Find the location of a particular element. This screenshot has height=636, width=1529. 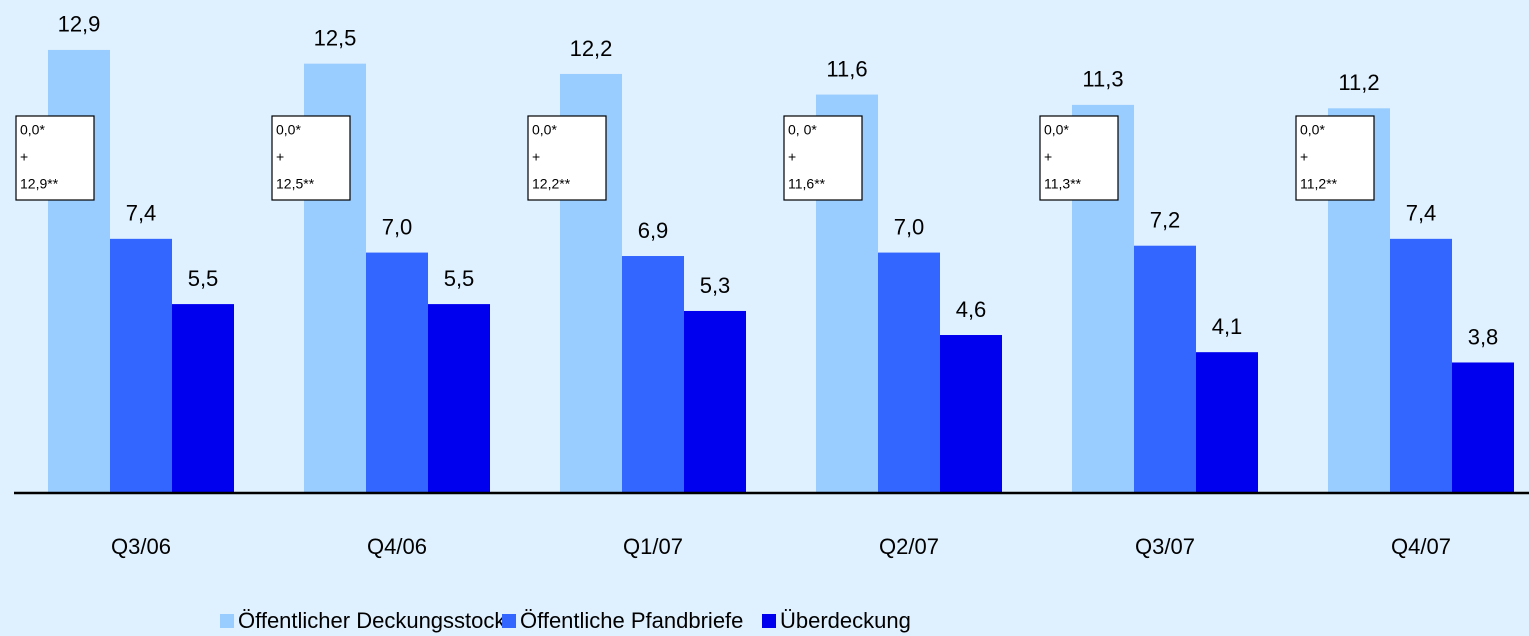

data-label: 12,2 is located at coordinates (591, 48).